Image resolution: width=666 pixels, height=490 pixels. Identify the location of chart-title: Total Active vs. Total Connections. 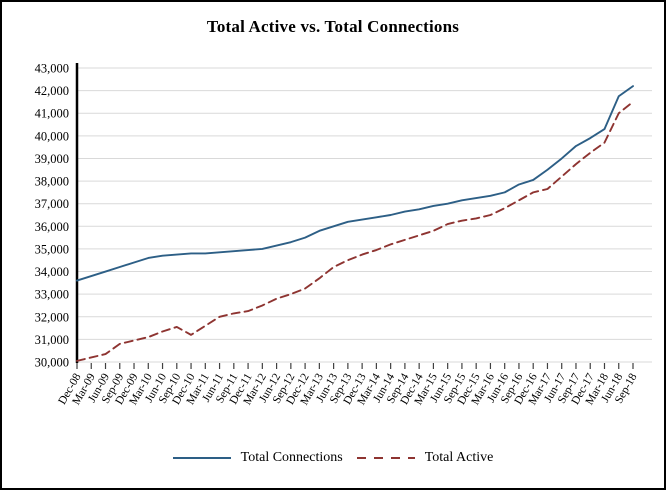
(333, 26).